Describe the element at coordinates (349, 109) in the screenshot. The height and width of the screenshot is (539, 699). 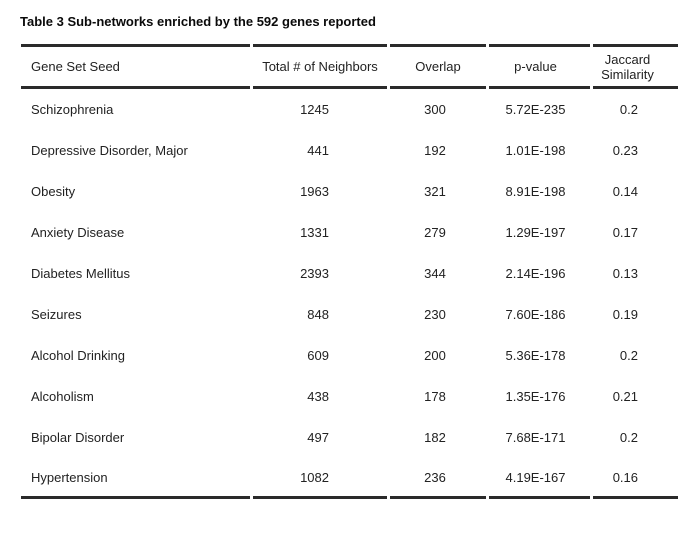
I see `table-row: Schizophrenia 1245 300 5.72E-235 0.2` at that location.